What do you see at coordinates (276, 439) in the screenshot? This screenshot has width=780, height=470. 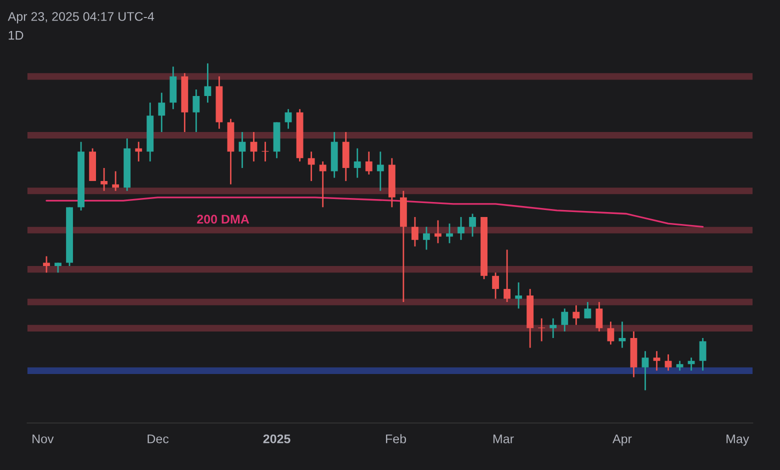 I see `x-tick-label: 2025` at bounding box center [276, 439].